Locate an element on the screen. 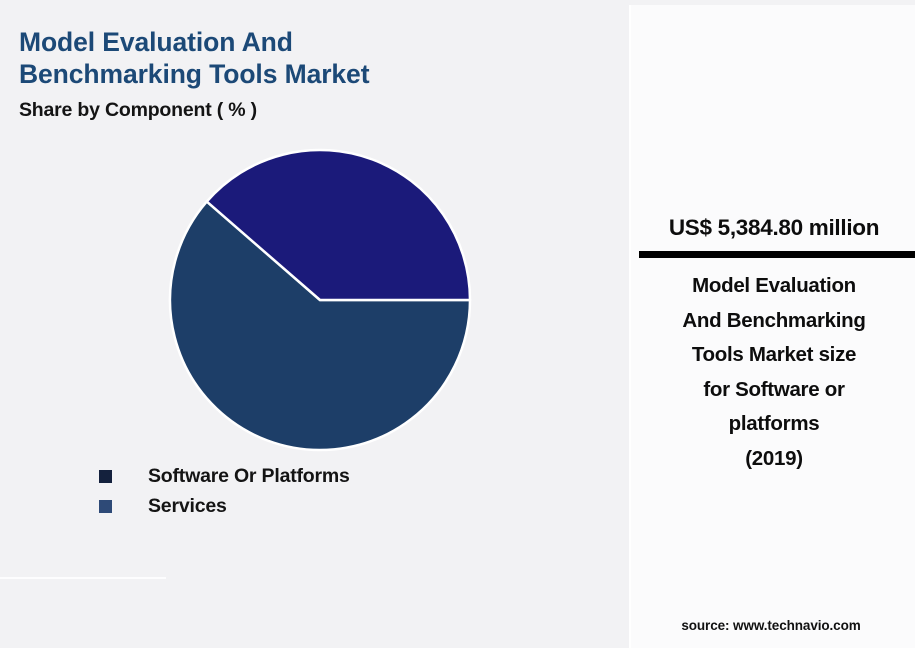  legend-item-software-or-platforms: Software Or Platforms is located at coordinates (334, 476).